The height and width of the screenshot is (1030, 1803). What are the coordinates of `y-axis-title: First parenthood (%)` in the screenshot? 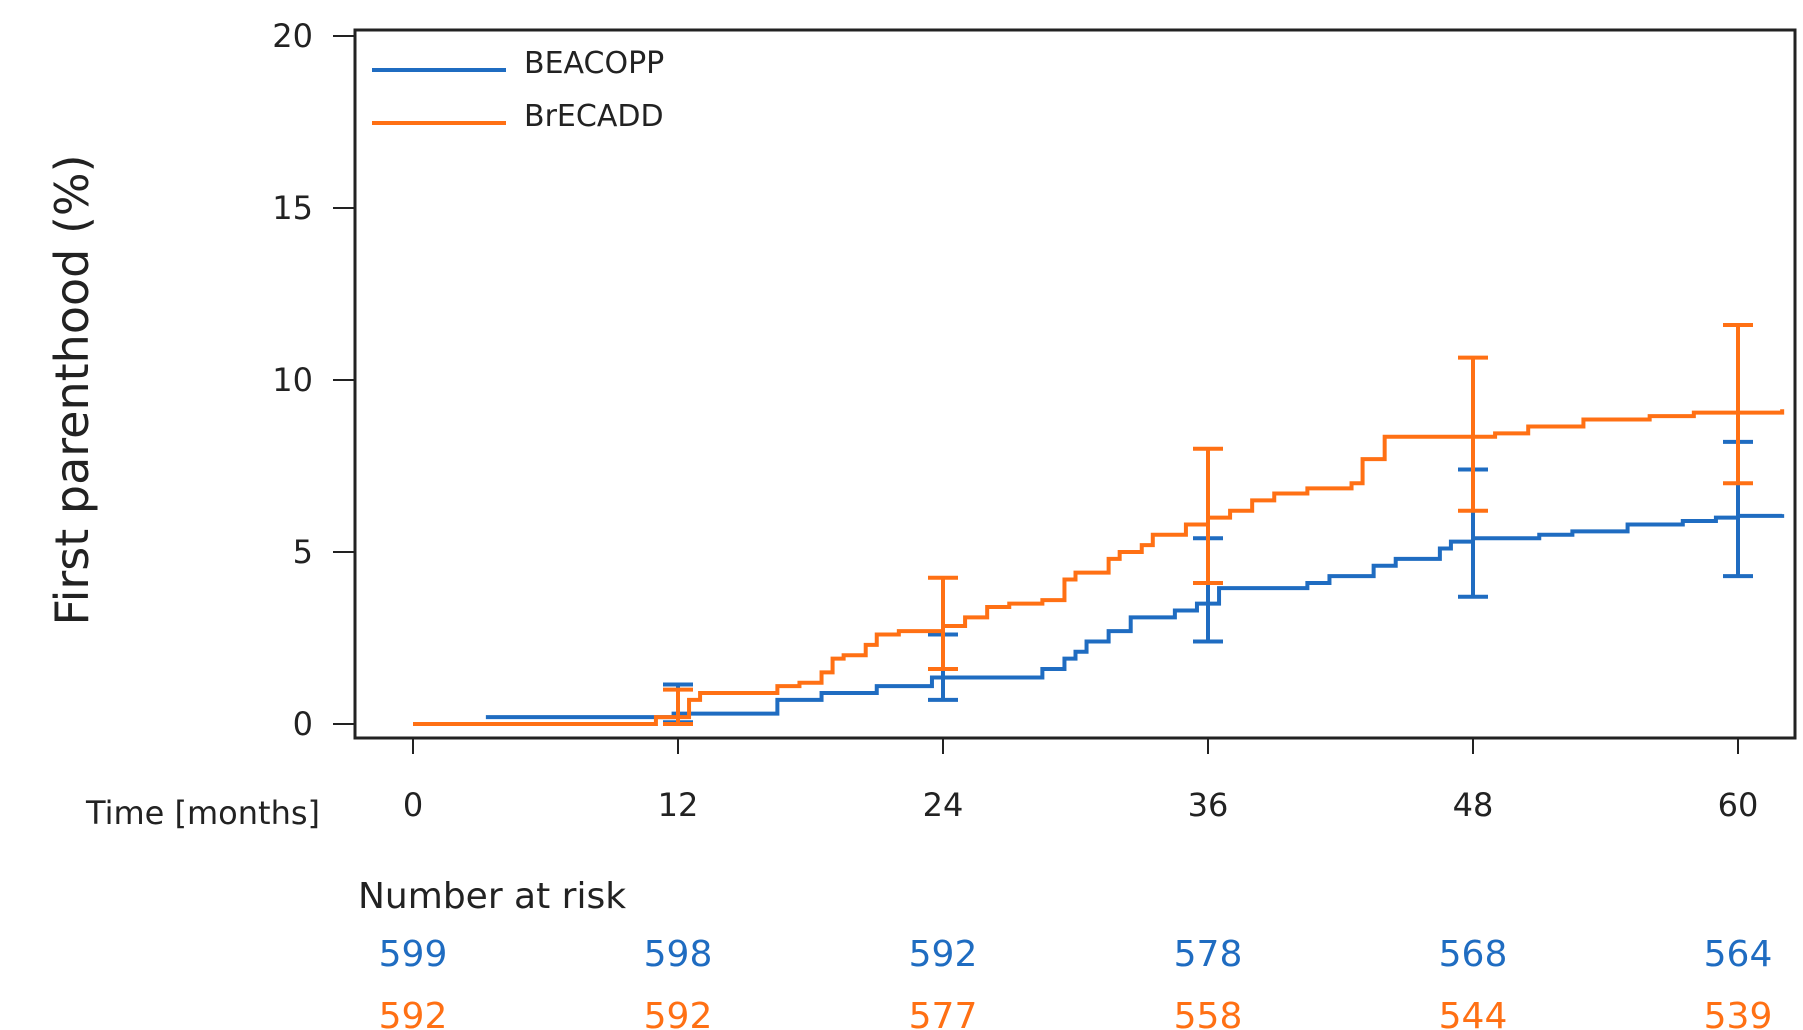 It's located at (72, 389).